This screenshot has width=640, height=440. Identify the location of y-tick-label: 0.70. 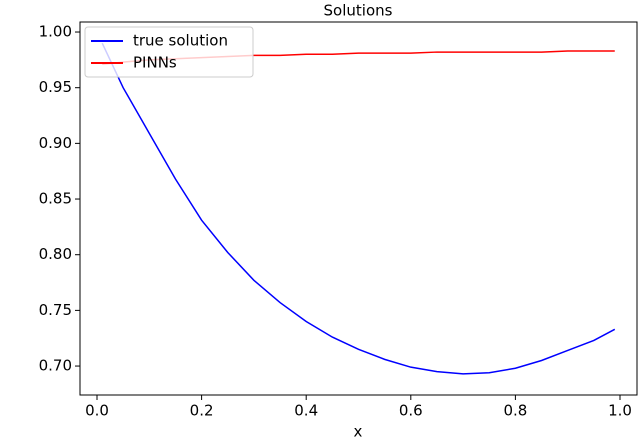
(55, 366).